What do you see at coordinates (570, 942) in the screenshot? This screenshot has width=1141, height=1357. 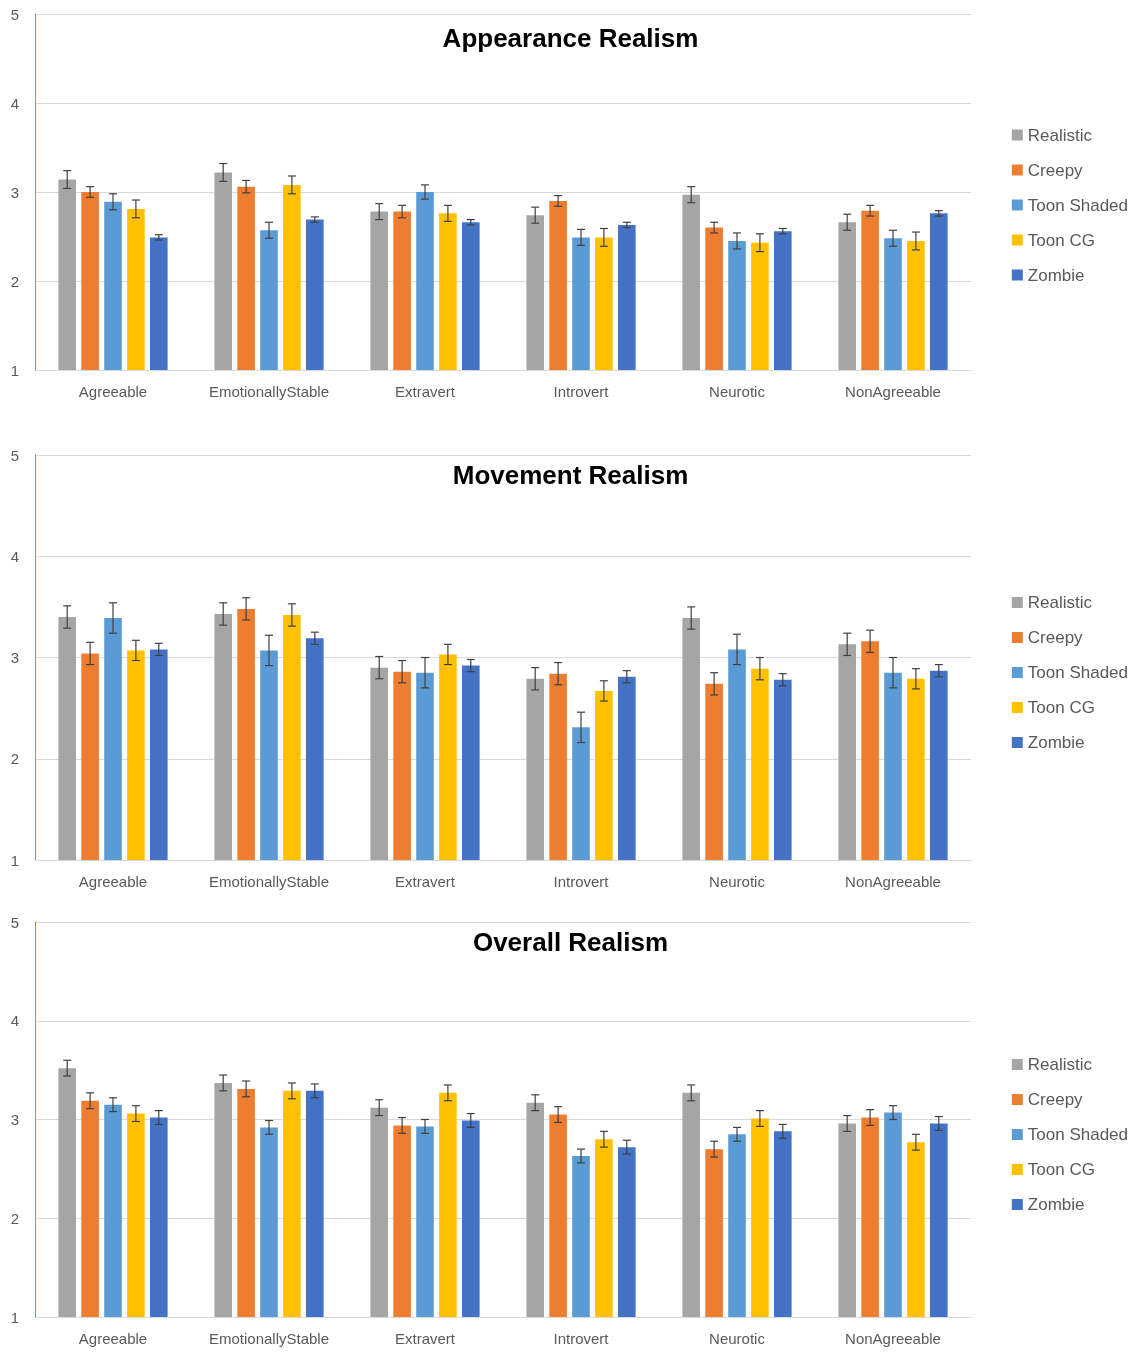 I see `chart-title: Overall Realism` at bounding box center [570, 942].